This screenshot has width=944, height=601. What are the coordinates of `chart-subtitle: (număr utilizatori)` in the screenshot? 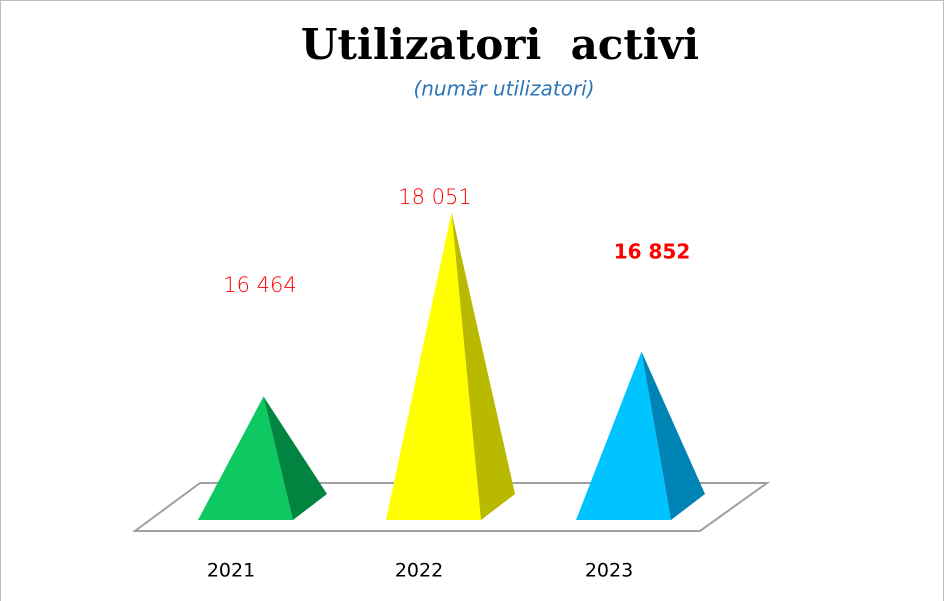 It's located at (503, 89).